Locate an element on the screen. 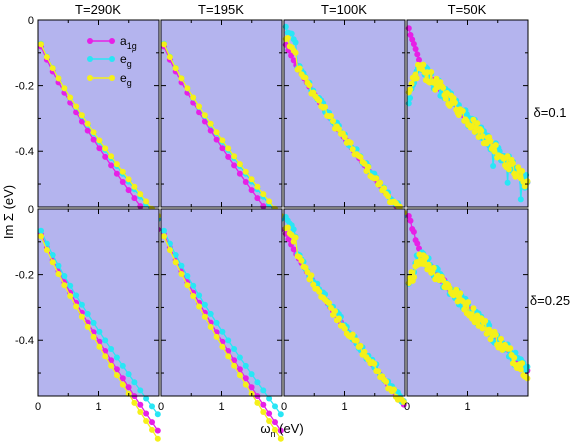 This screenshot has width=581, height=442. col-title-2: T=100K is located at coordinates (344, 9).